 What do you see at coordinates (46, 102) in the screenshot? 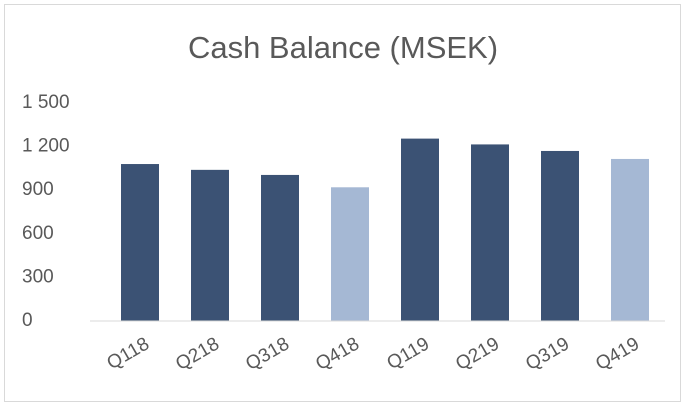
I see `y-tick-label: 1 500` at bounding box center [46, 102].